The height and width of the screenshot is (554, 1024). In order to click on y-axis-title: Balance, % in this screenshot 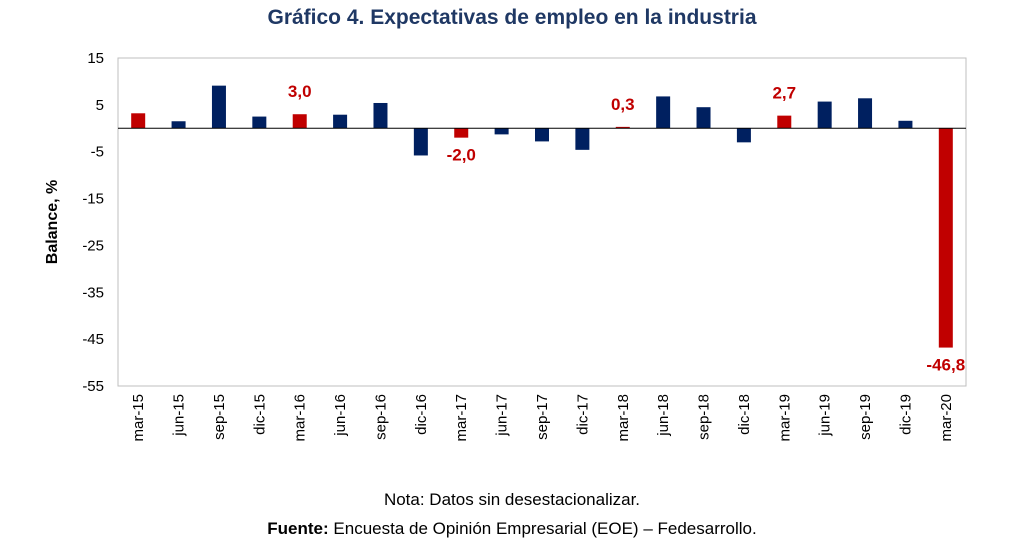, I will do `click(52, 222)`.